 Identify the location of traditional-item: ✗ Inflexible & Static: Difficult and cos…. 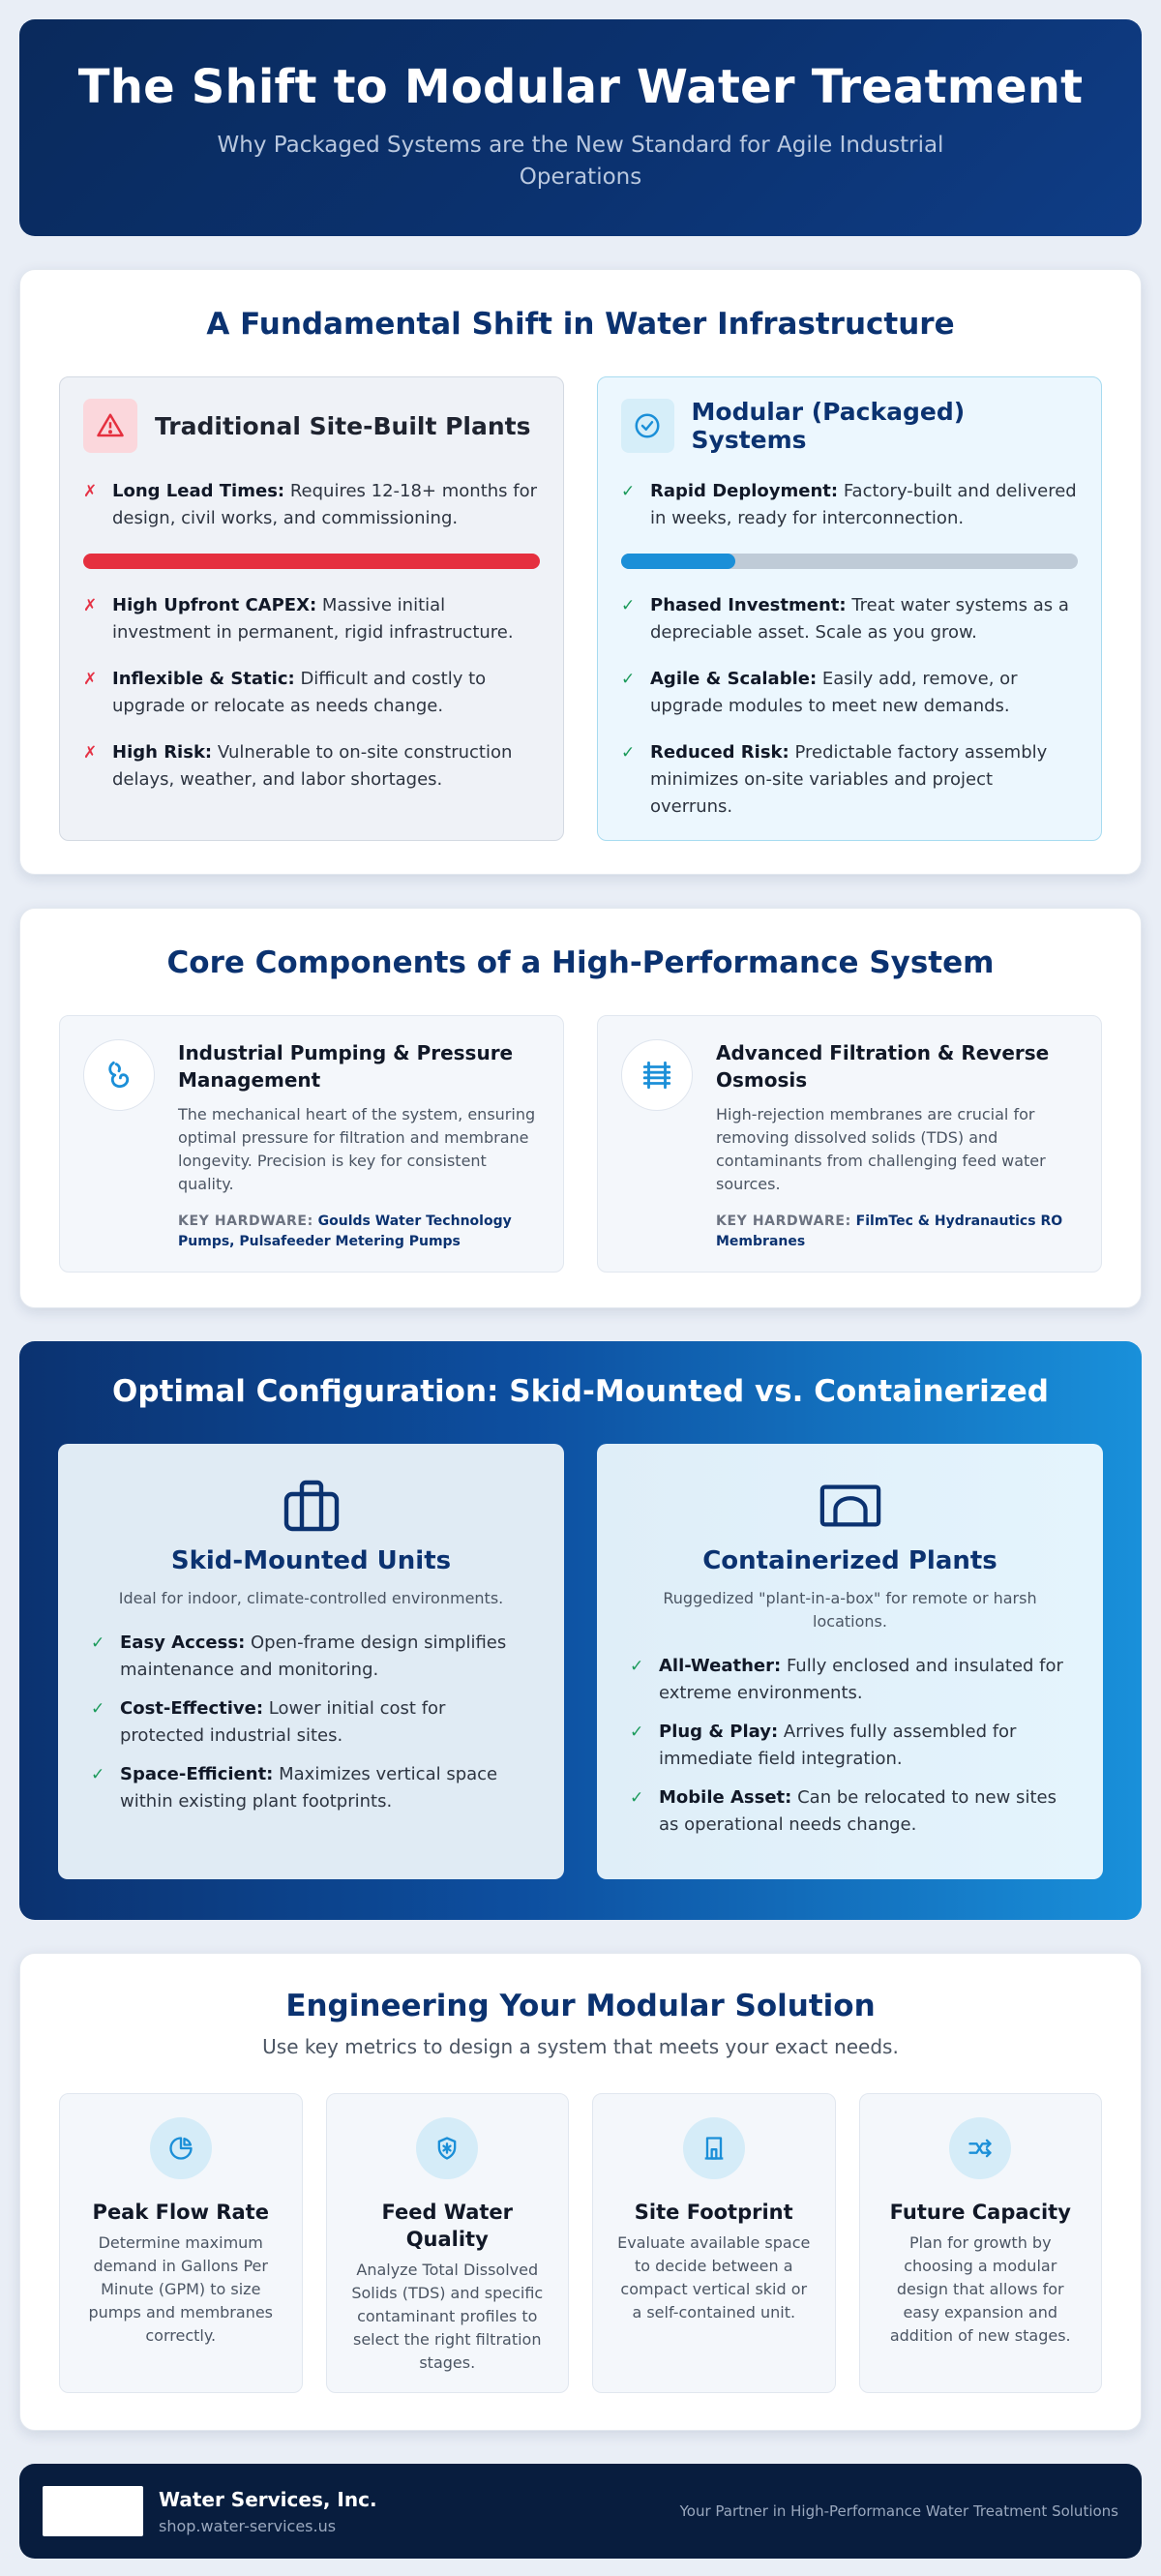
(311, 693).